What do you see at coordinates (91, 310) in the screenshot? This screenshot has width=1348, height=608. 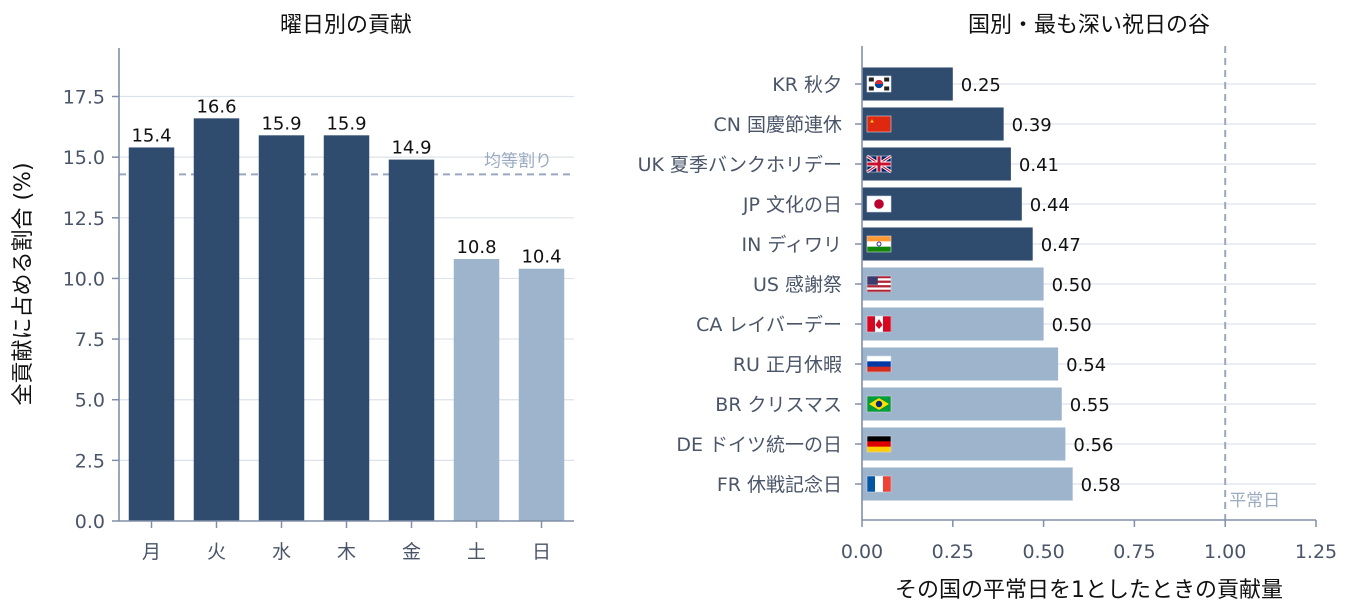 I see `weekday-y-ticks: 0.0 2.5 5.0 7.5 10.0 12.5 15.0 17.5` at bounding box center [91, 310].